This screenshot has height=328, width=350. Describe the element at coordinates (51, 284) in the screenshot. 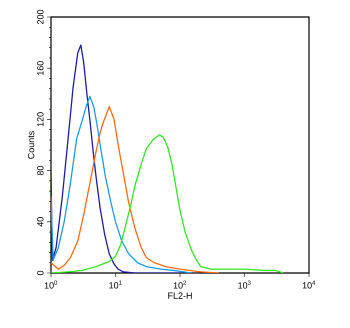

I see `x-tick-label: 10$^{0}$` at that location.